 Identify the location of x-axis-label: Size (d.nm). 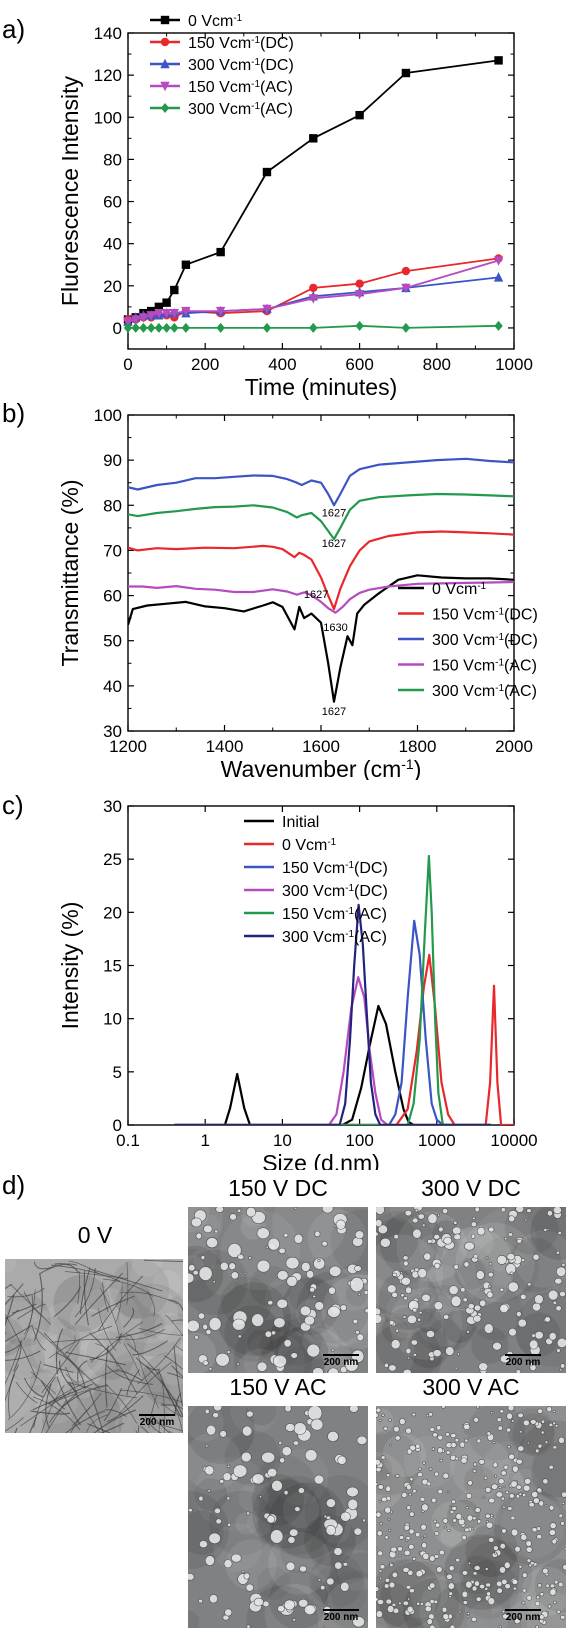
(321, 1160).